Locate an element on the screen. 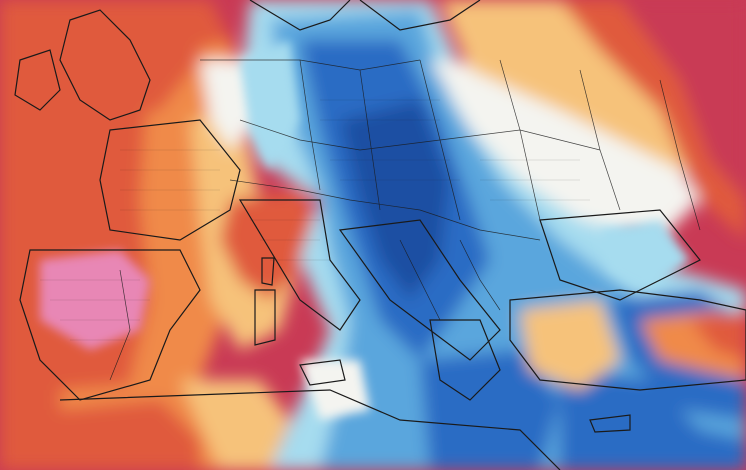  coastline-sicily is located at coordinates (322, 372).